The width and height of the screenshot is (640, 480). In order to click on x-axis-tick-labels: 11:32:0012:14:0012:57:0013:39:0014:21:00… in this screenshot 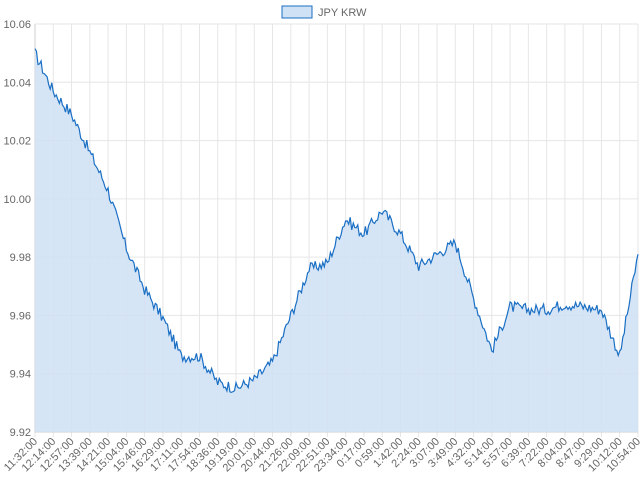, I will do `click(321, 455)`.